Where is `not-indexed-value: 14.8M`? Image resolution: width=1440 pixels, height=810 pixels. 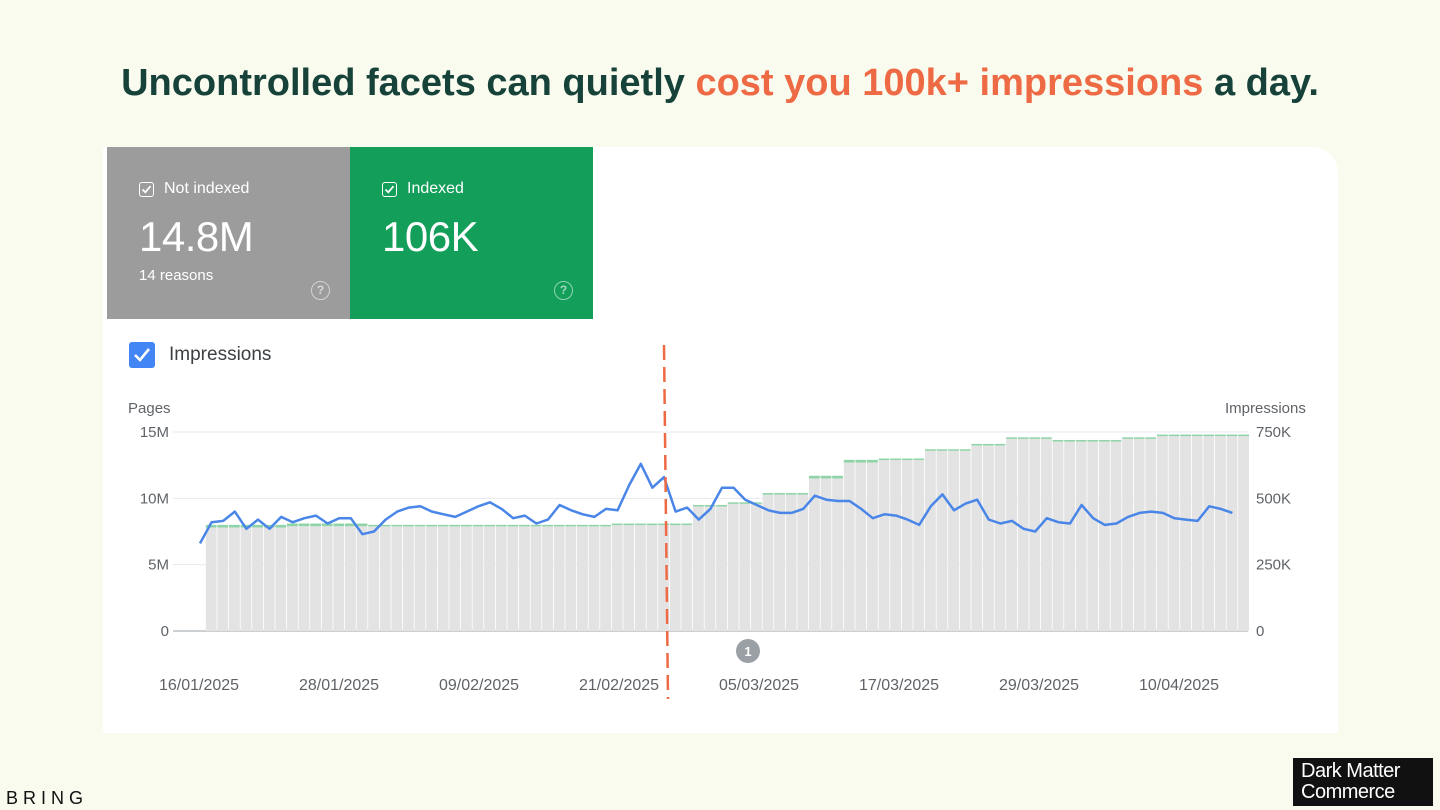
not-indexed-value: 14.8M is located at coordinates (196, 236).